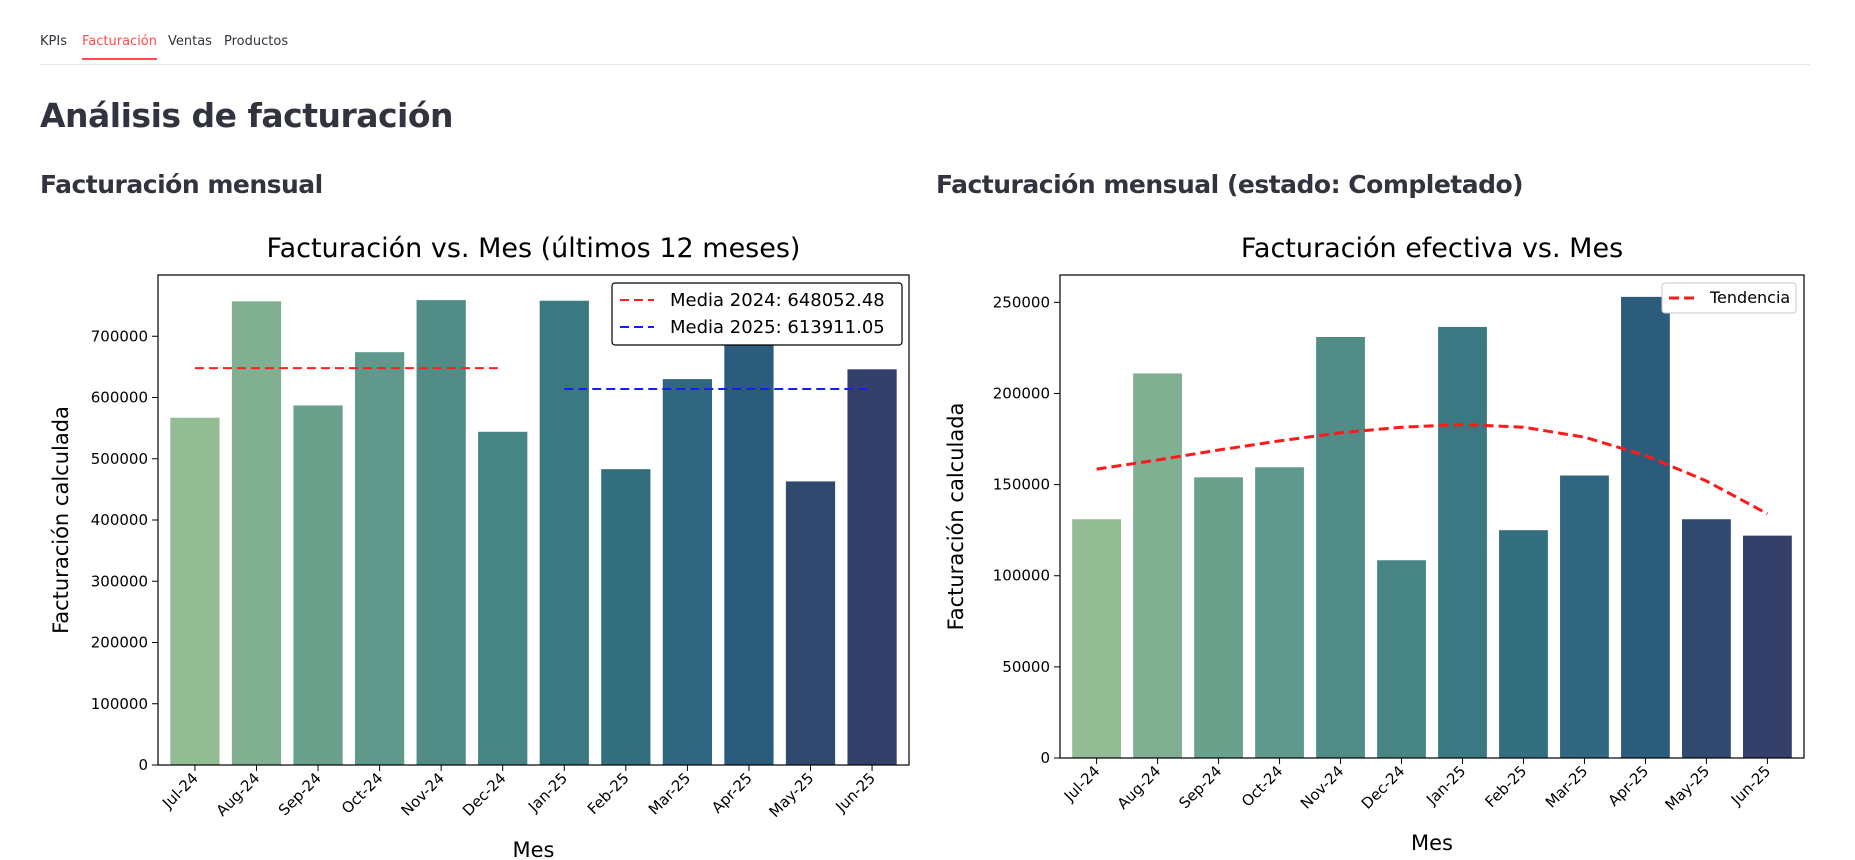 This screenshot has width=1855, height=860. I want to click on section-subheader-monthly: Facturación mensual, so click(181, 184).